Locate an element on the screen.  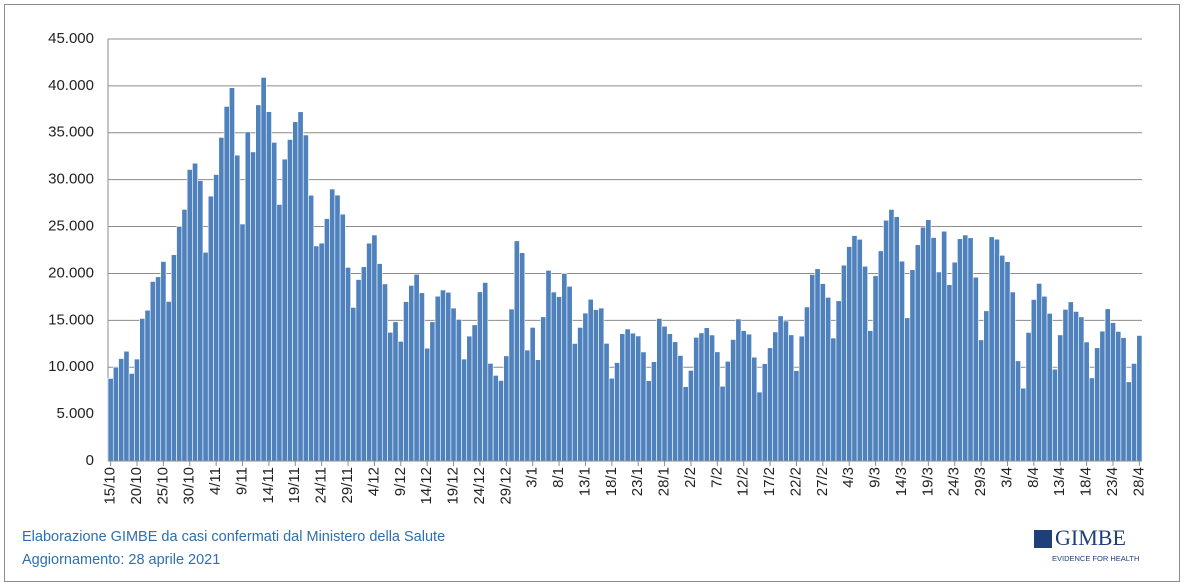
x-tick-label: 24/3 is located at coordinates (954, 481).